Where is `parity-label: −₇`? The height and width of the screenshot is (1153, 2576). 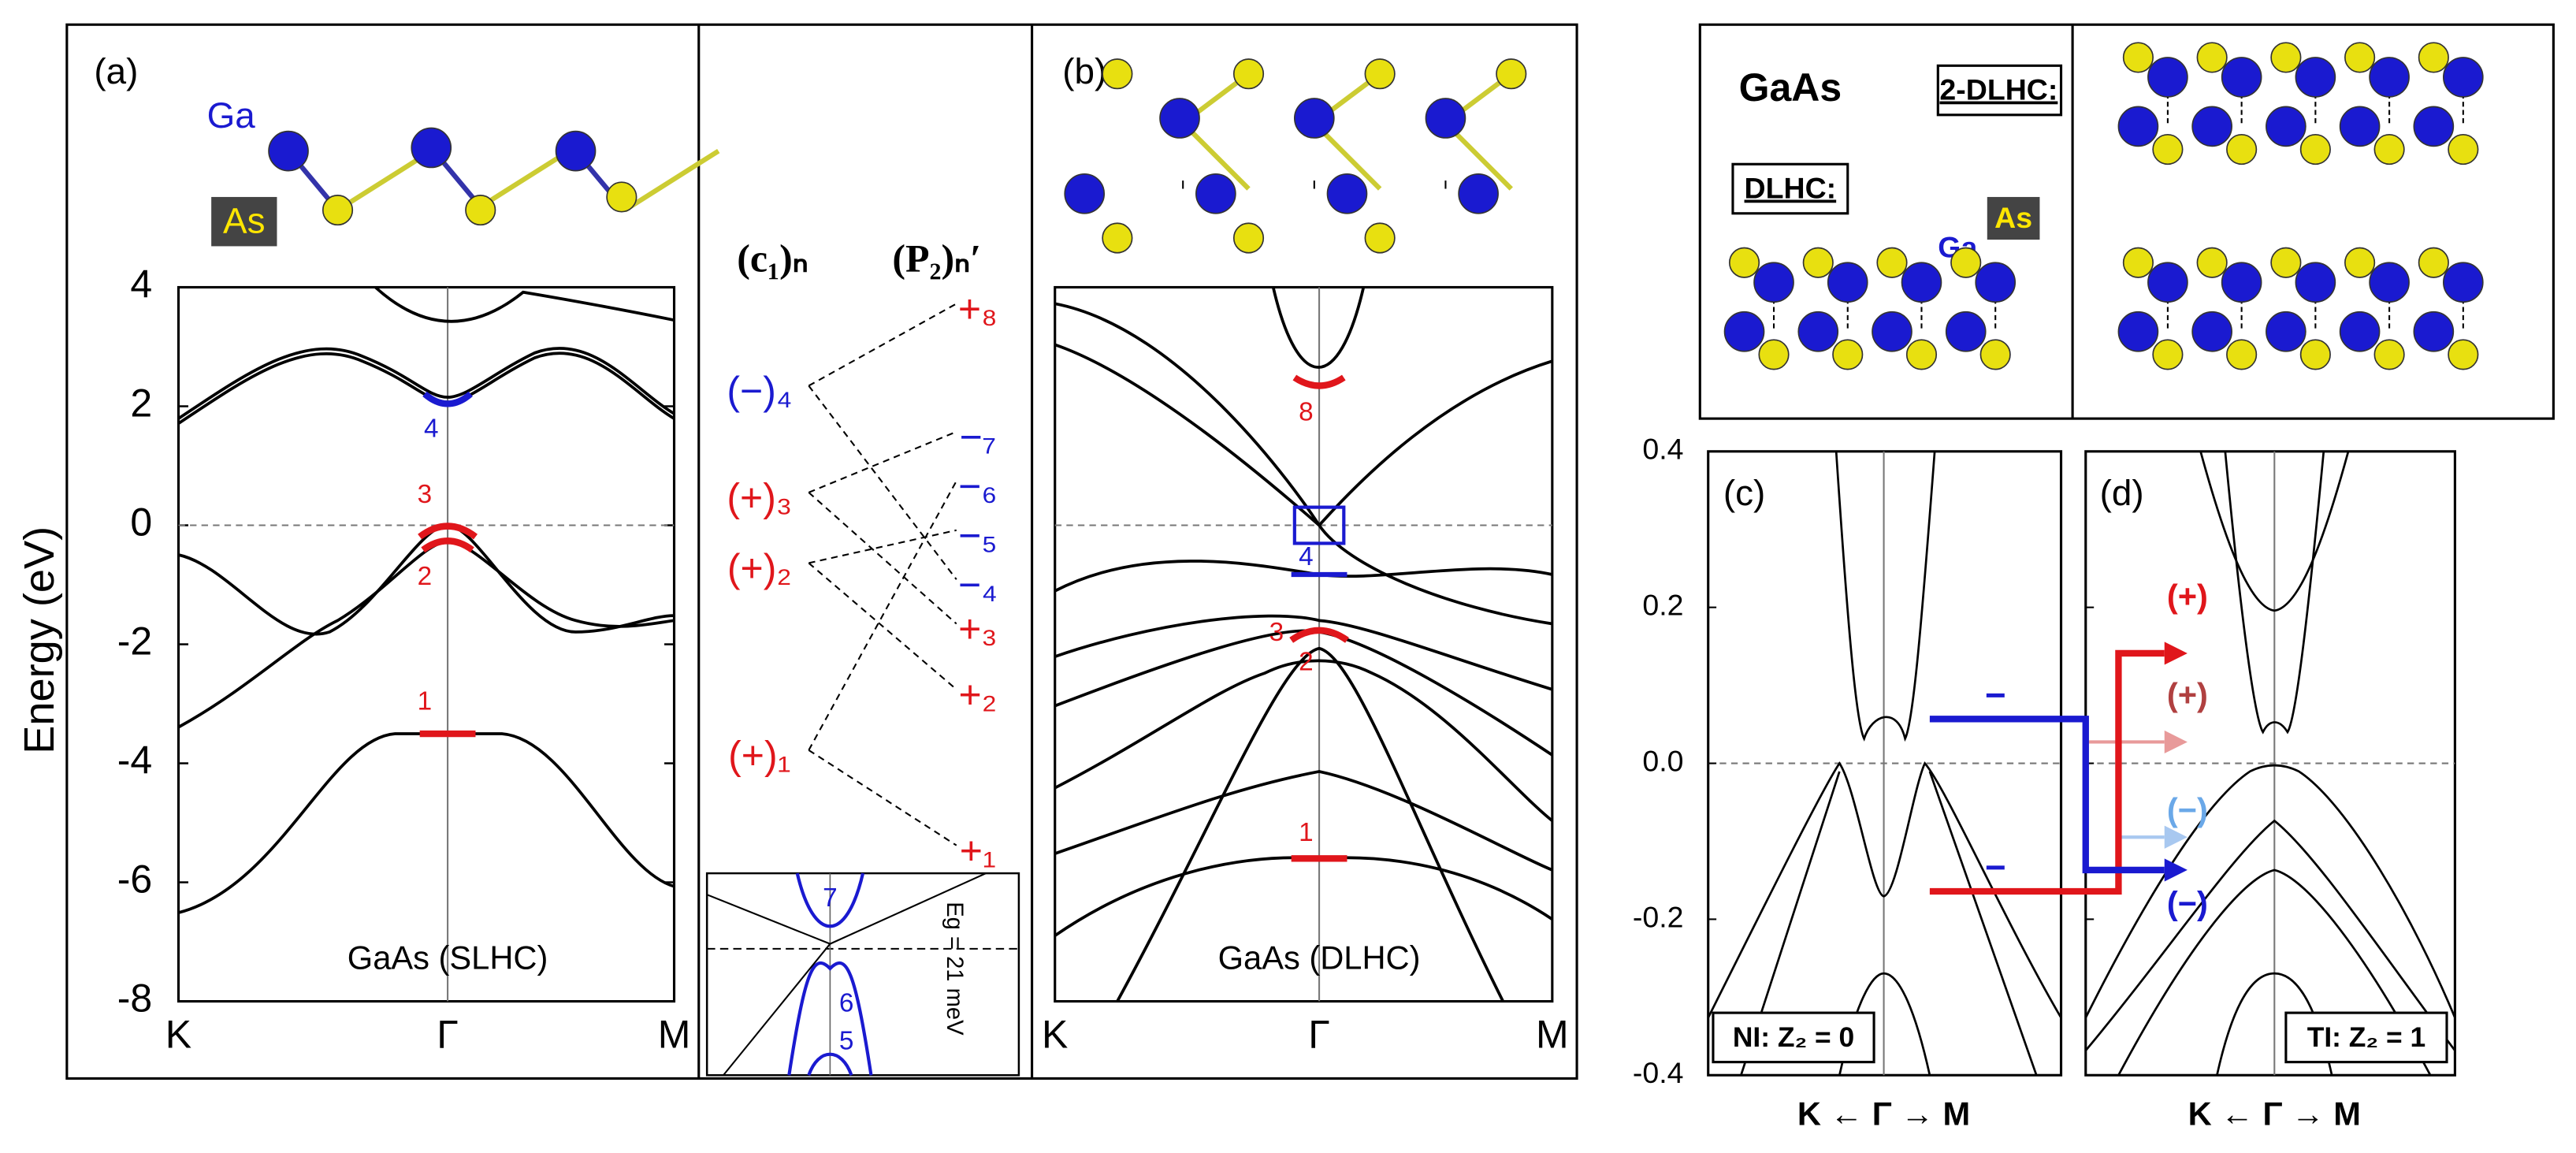
parity-label: −₇ is located at coordinates (978, 437).